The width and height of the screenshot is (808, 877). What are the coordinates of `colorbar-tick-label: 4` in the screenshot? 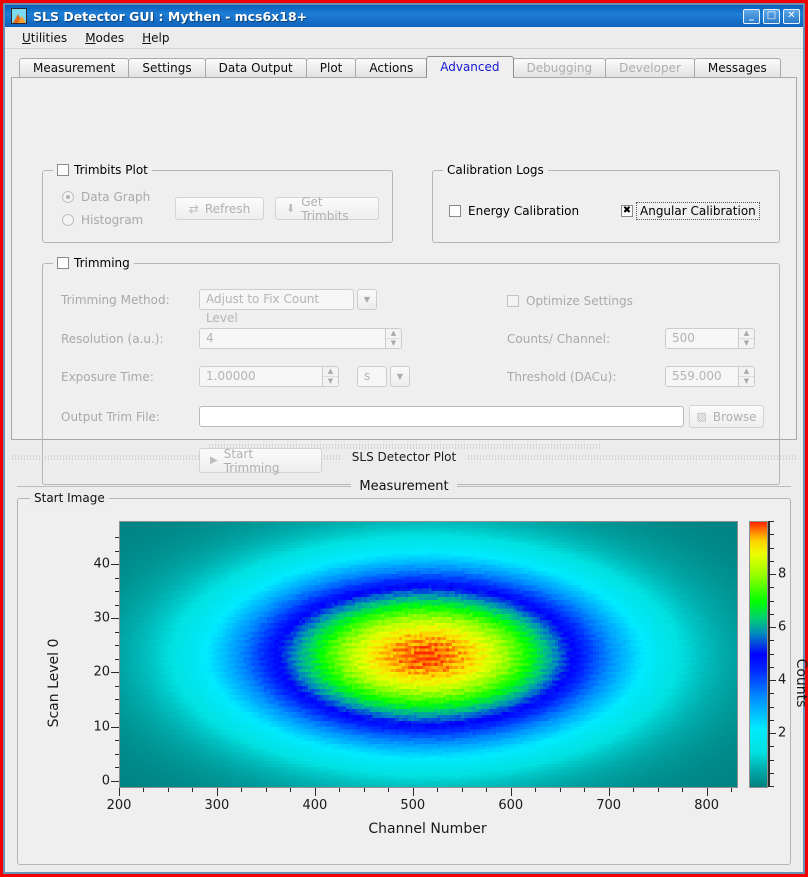 It's located at (782, 680).